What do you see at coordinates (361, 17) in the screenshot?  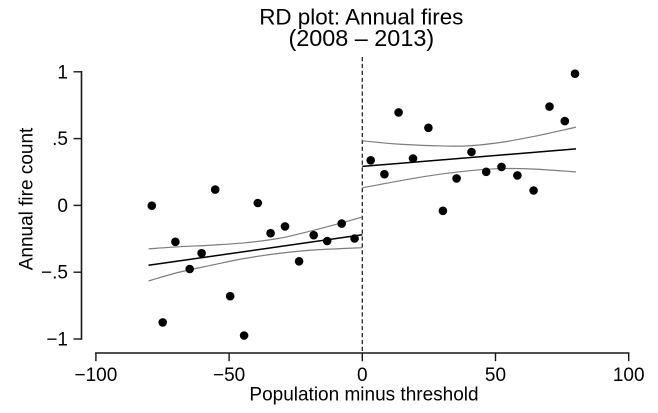 I see `svg-text: RD plot: Annual fires` at bounding box center [361, 17].